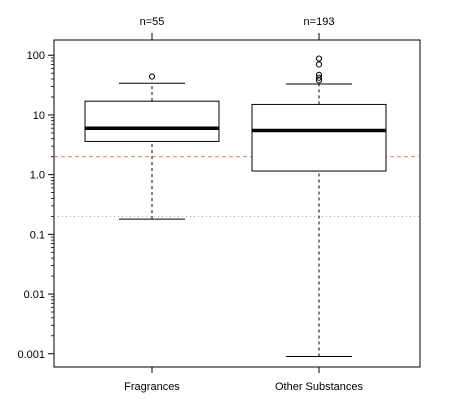 This screenshot has width=452, height=405. I want to click on x-axis: Fragrances Other Substances, so click(244, 380).